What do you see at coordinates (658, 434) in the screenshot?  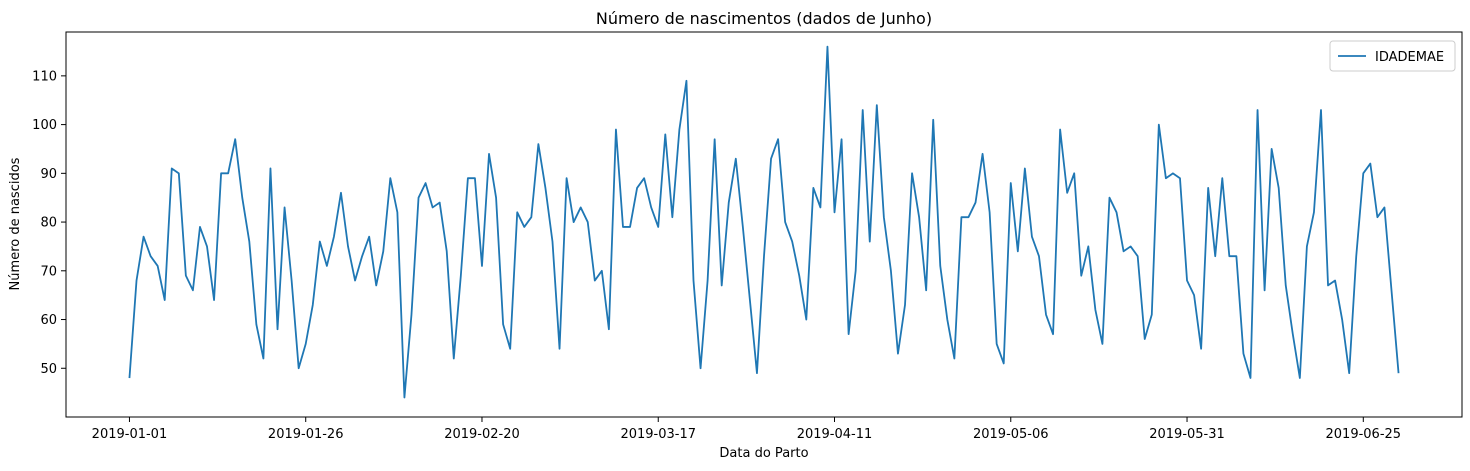 I see `x-tick-label: 2019-03-17` at bounding box center [658, 434].